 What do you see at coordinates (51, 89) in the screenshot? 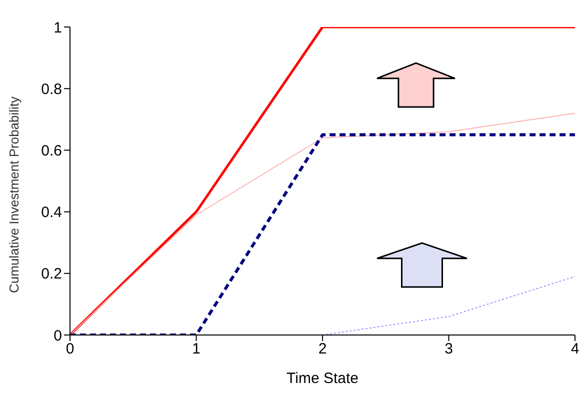
I see `y-tick-label: 0.8` at bounding box center [51, 89].